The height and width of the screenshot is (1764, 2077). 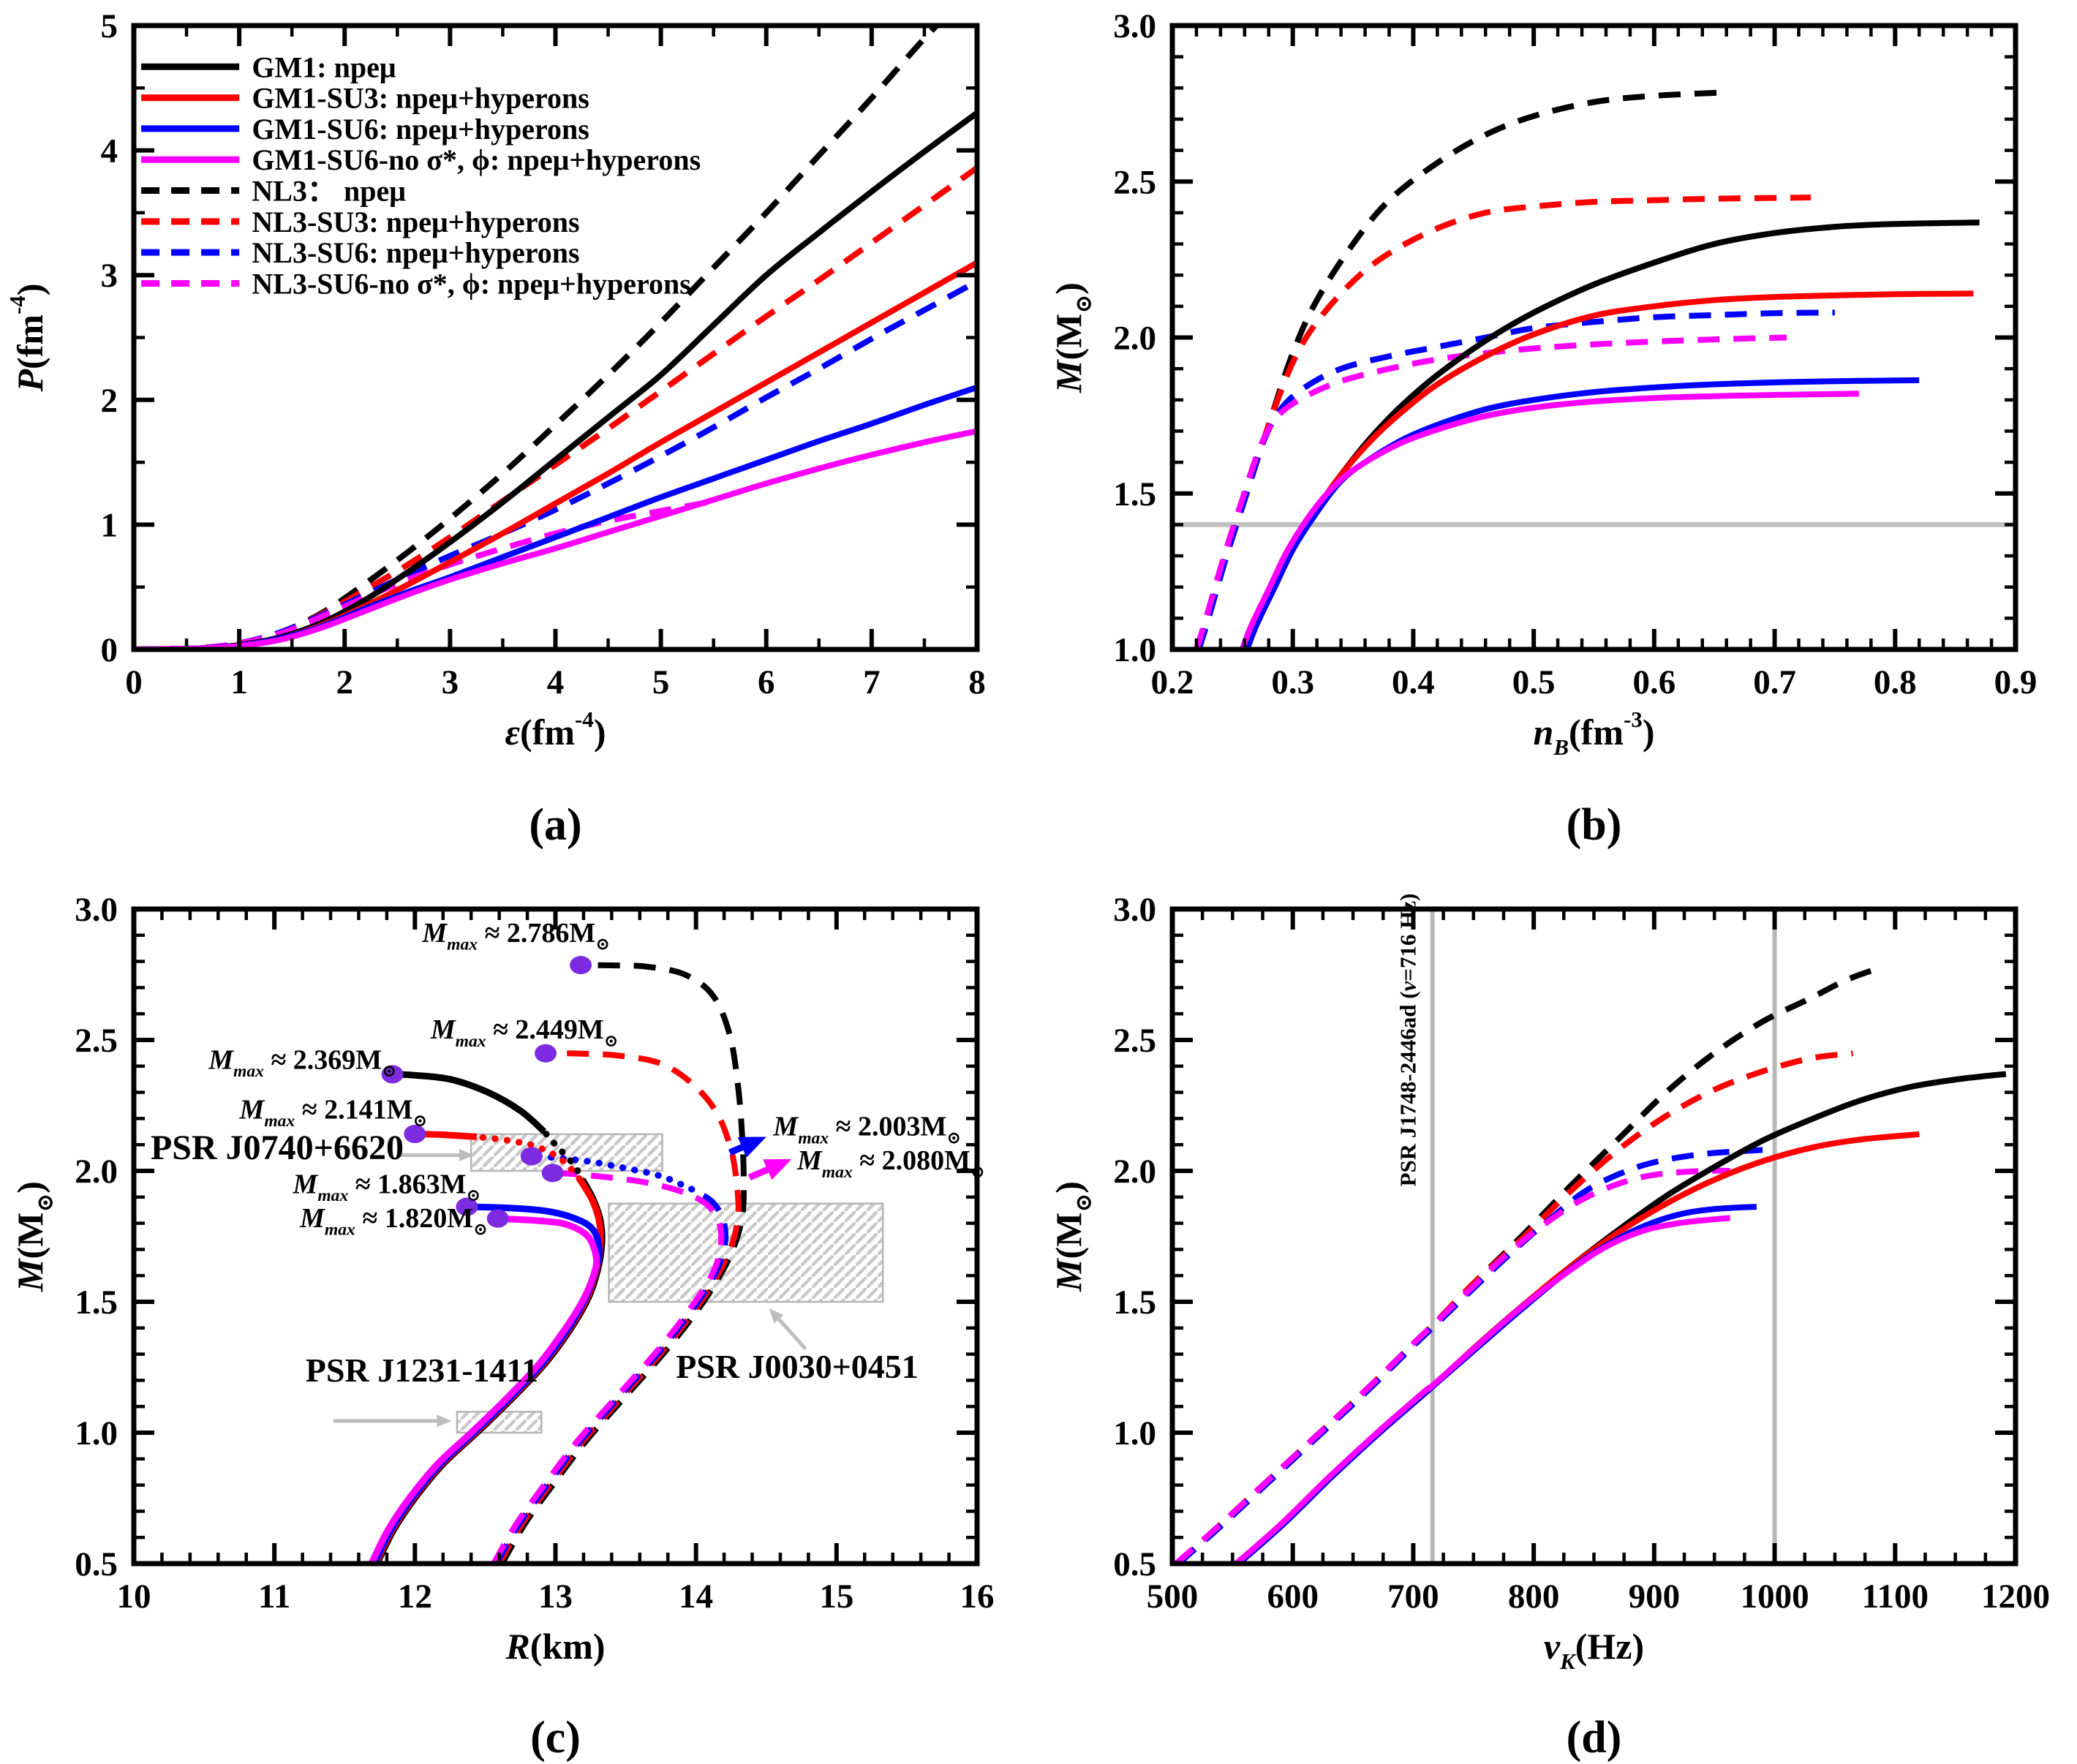 I want to click on x-tick-label: 0.5, so click(x=1534, y=682).